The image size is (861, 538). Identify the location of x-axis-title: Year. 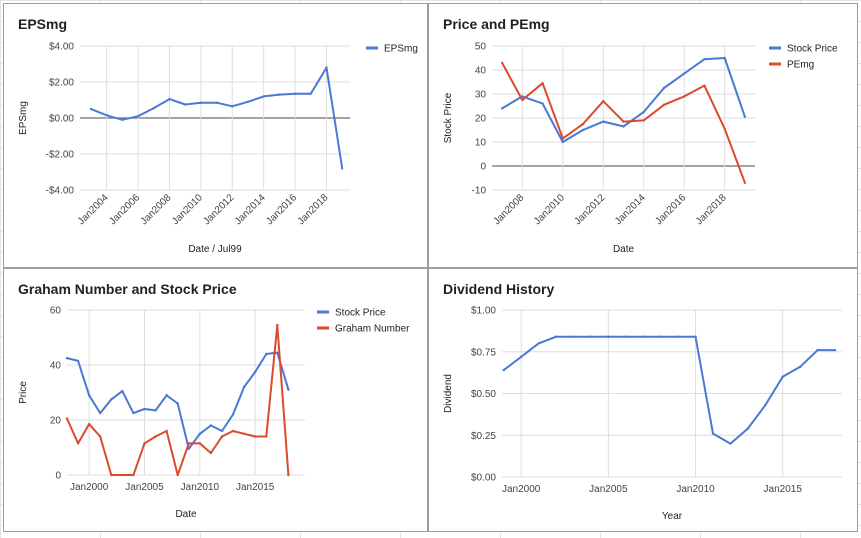
(672, 516).